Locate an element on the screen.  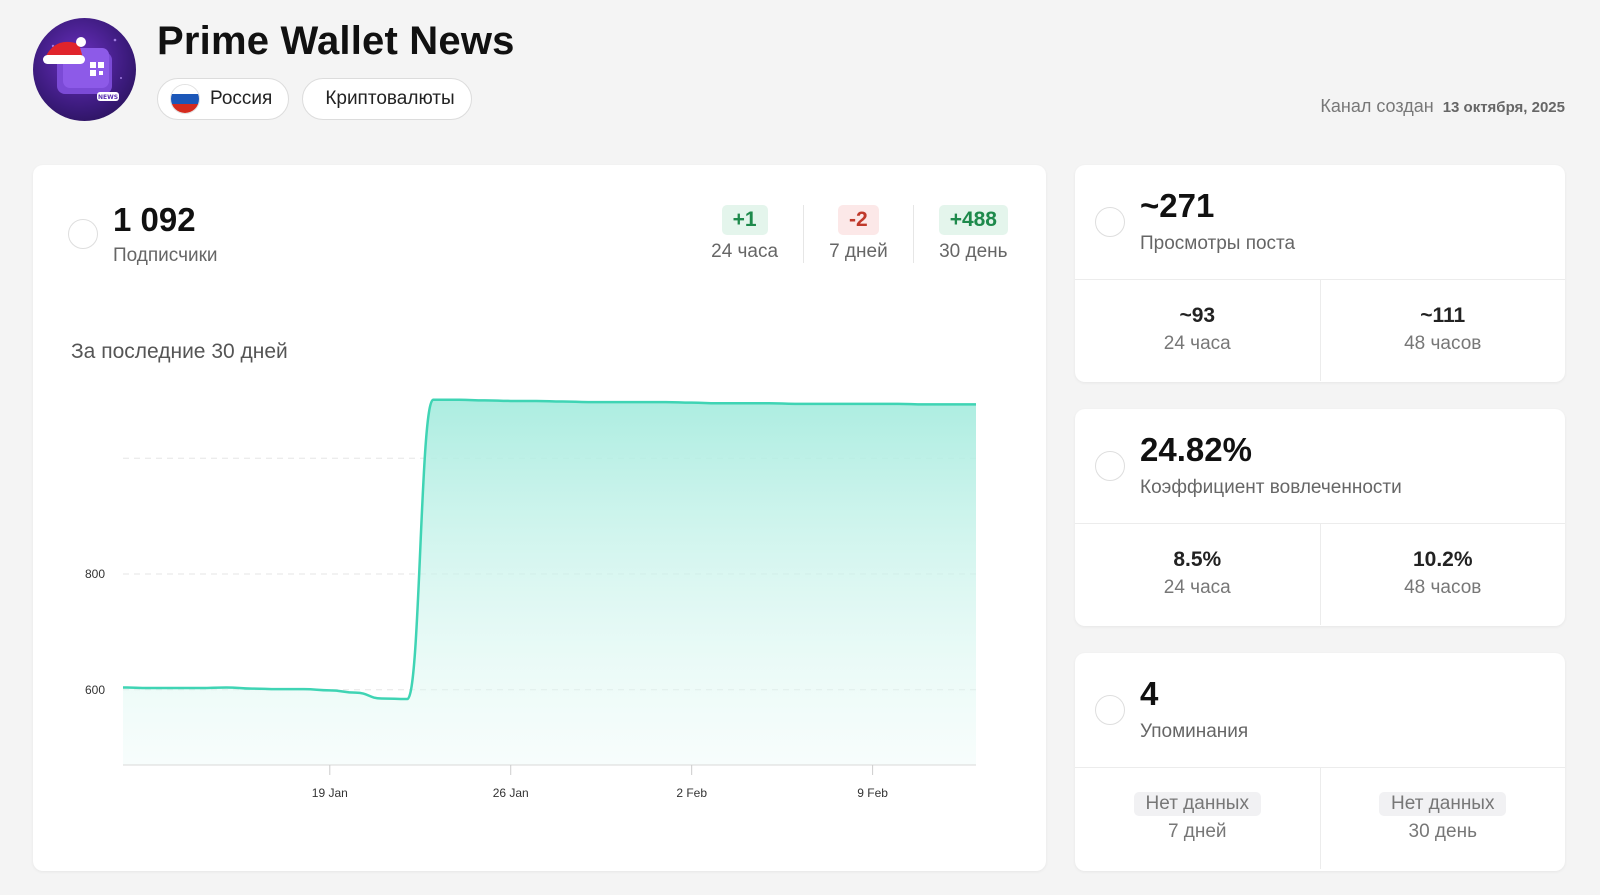
delta-7d-label: 7 дней is located at coordinates (858, 251).